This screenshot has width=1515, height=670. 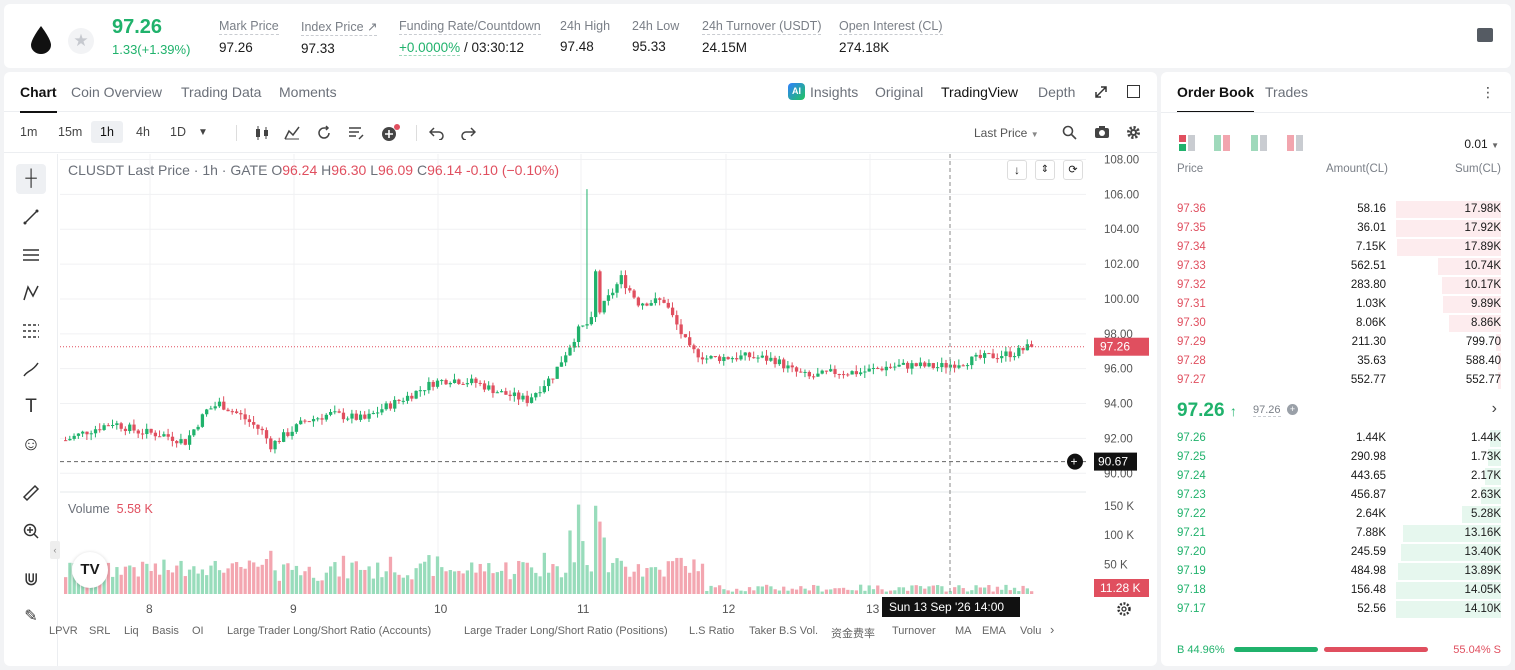 I want to click on bid-row: 97.25 290.98 1.73K, so click(x=1336, y=457).